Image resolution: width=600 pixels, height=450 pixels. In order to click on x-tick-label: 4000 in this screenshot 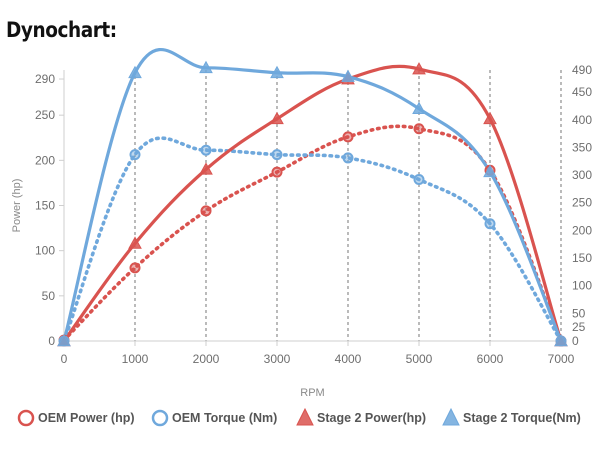, I will do `click(348, 359)`.